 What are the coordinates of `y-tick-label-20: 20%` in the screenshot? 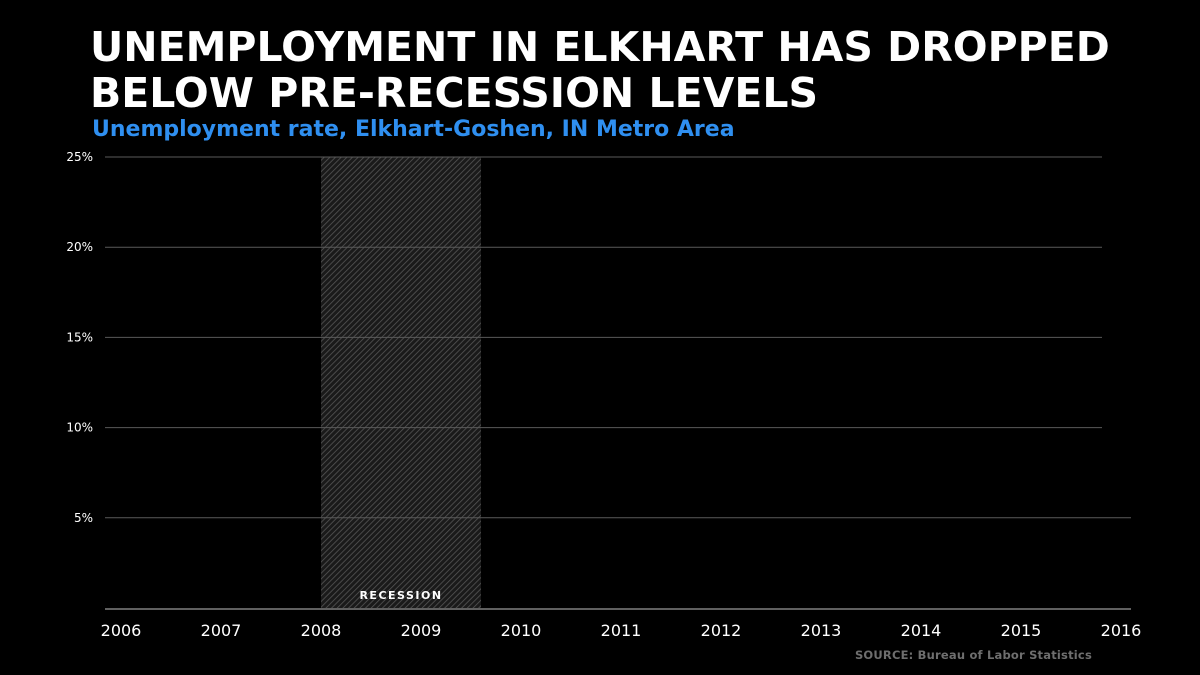 It's located at (79, 247).